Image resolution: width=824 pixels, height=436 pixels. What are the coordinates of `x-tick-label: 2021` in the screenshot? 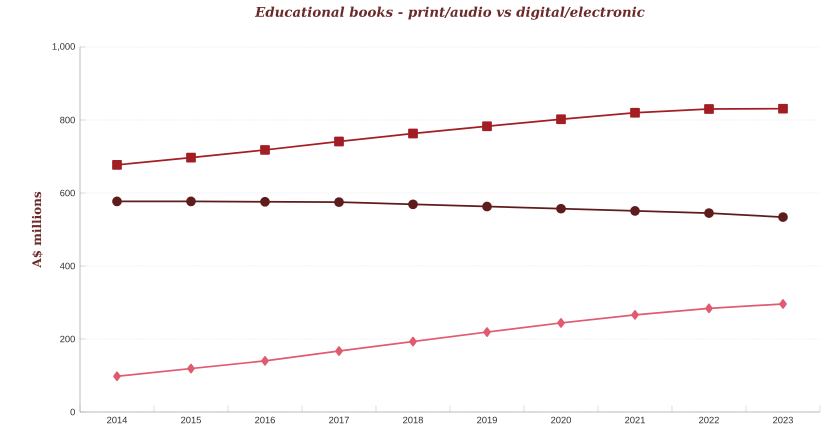 It's located at (635, 420).